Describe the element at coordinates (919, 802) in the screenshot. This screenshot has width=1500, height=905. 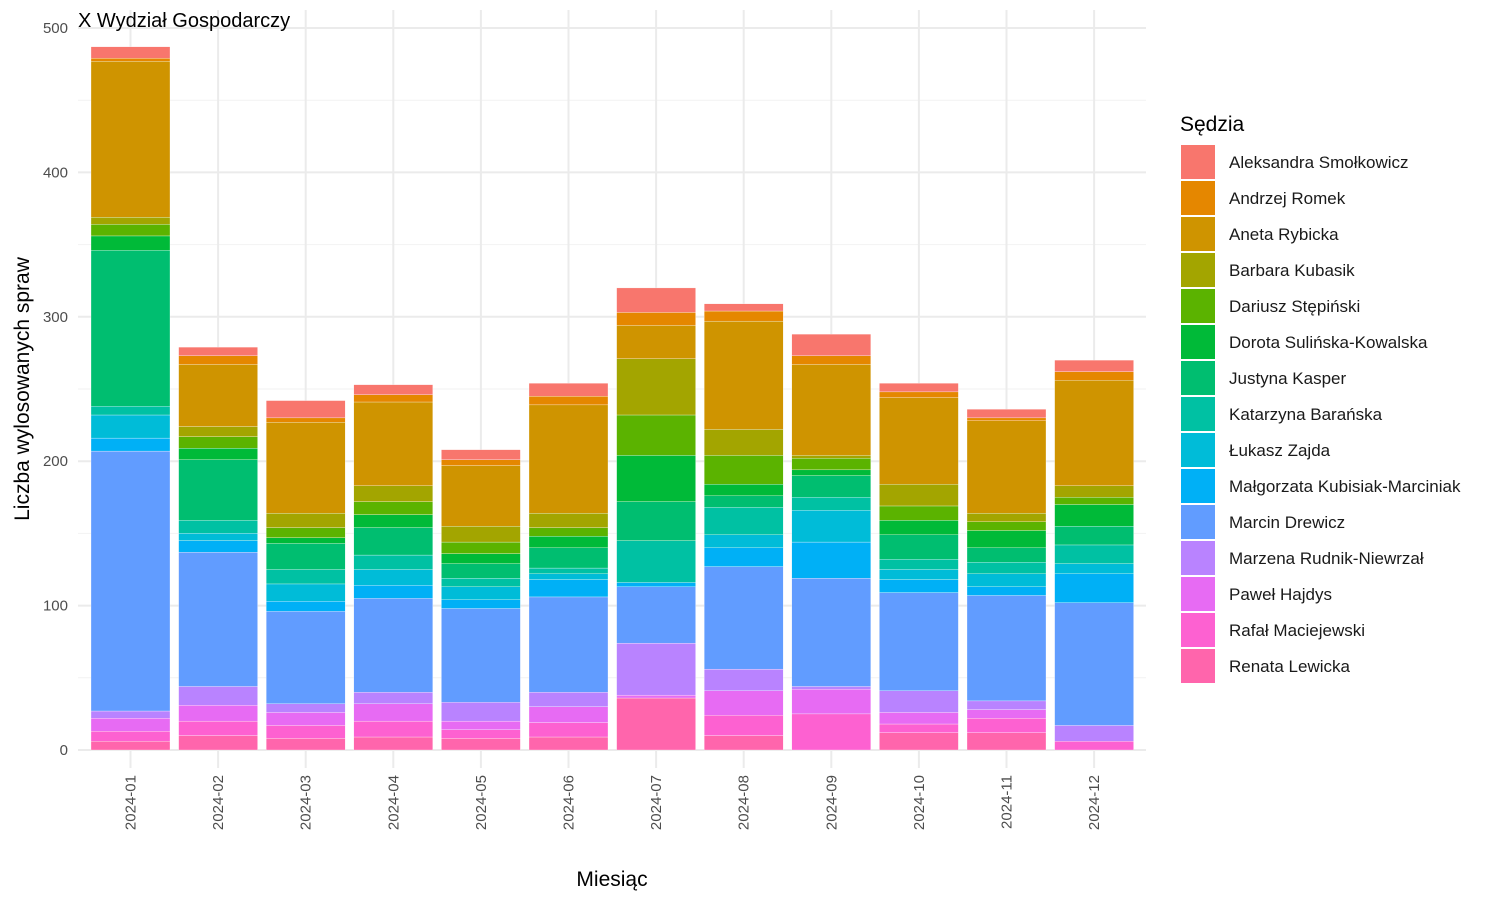
I see `x-tick-label: 2024-10` at that location.